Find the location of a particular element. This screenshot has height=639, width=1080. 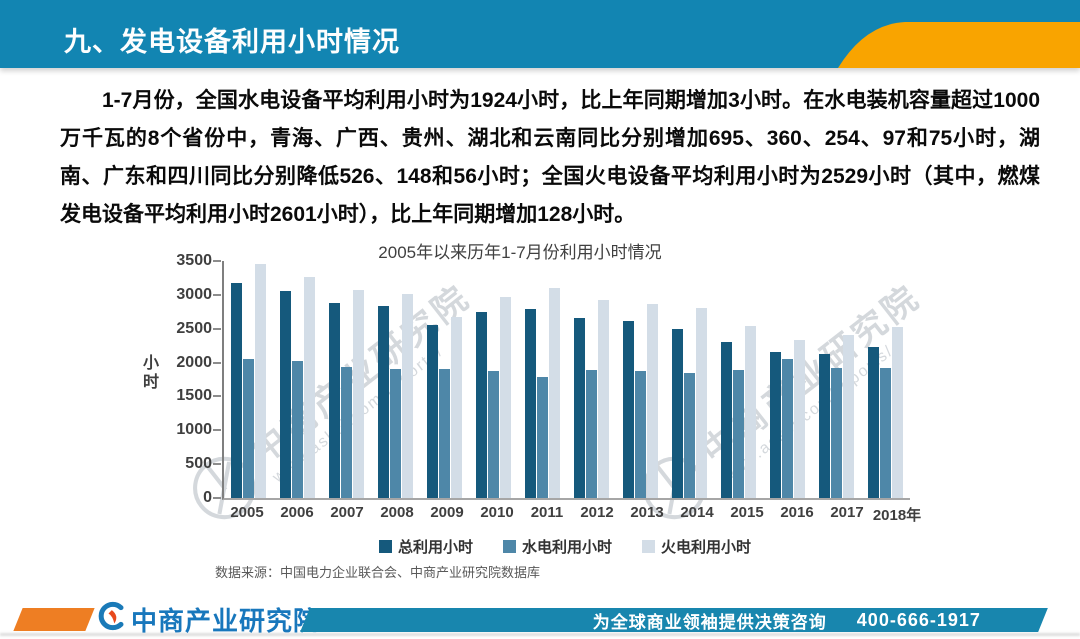

y-axis-tick-label: 1000 is located at coordinates (194, 430).